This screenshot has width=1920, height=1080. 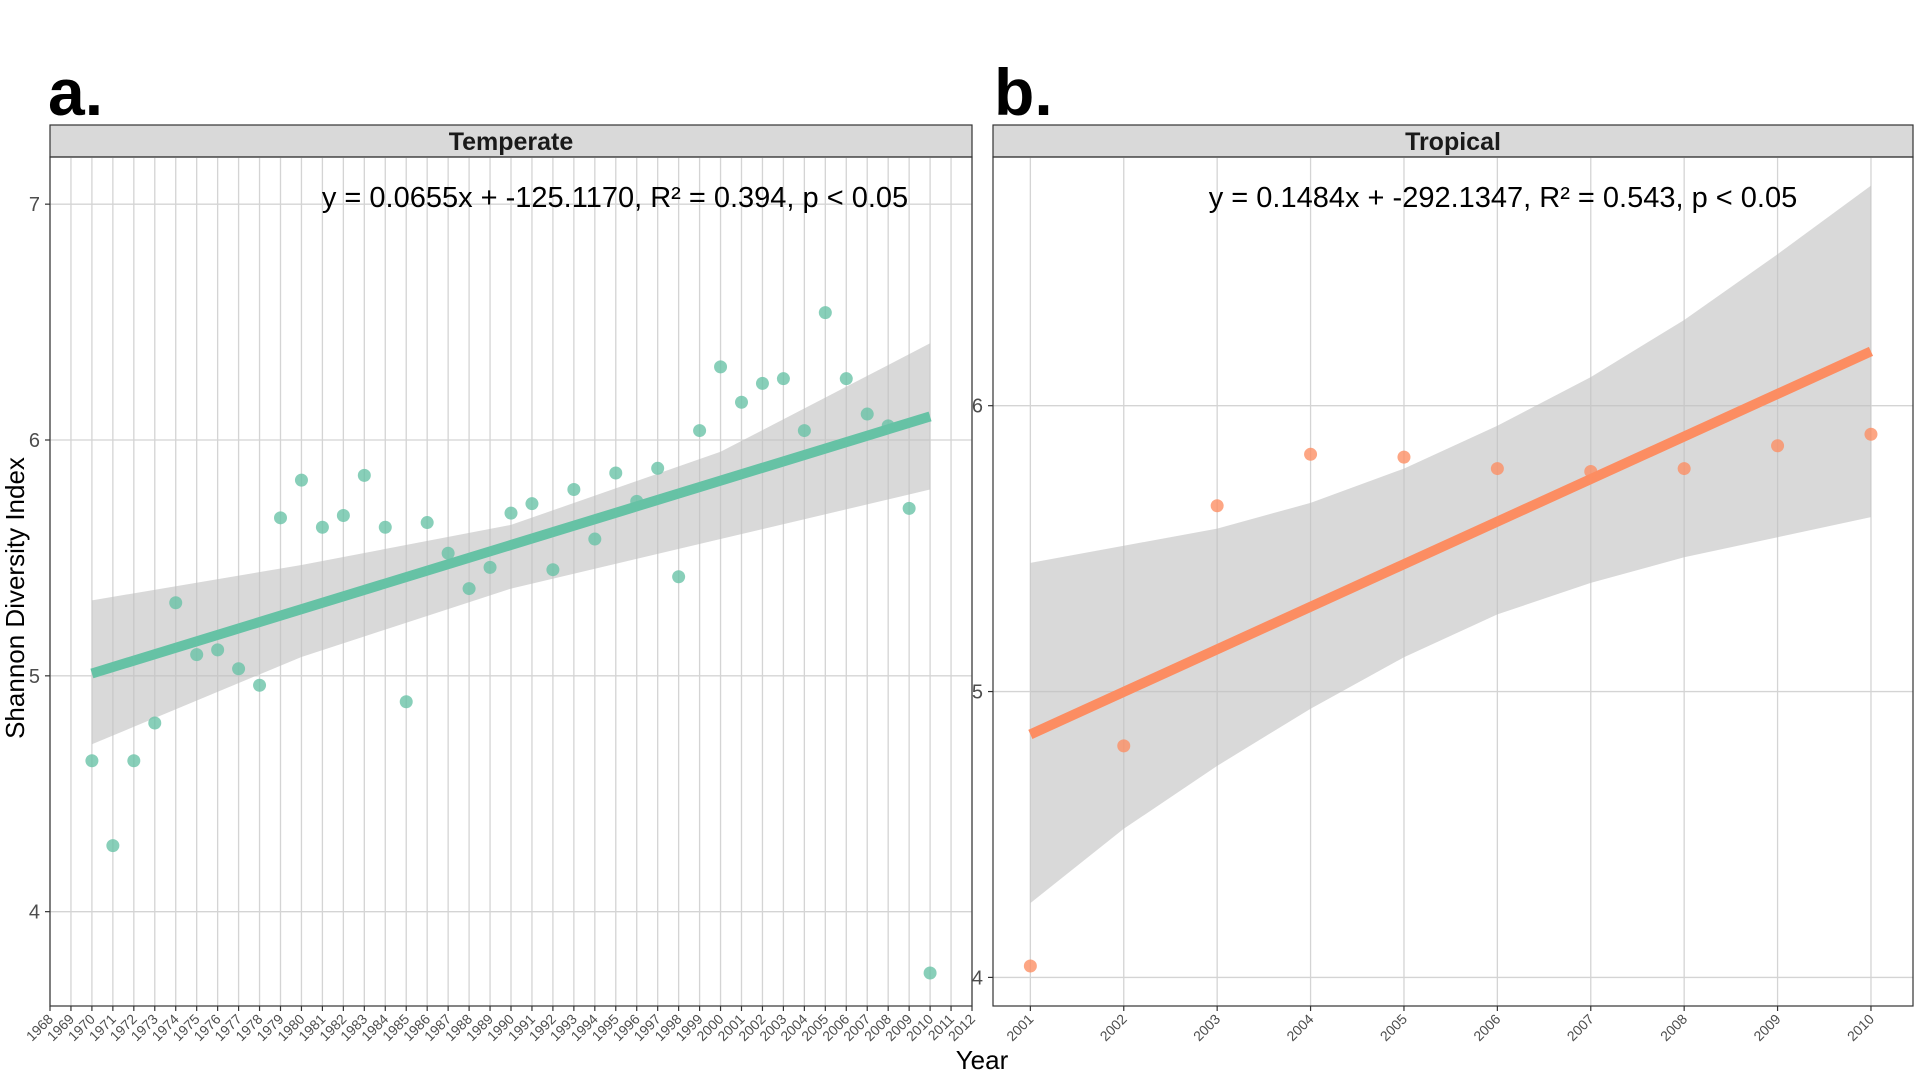 What do you see at coordinates (511, 545) in the screenshot?
I see `panel-a-regression-line` at bounding box center [511, 545].